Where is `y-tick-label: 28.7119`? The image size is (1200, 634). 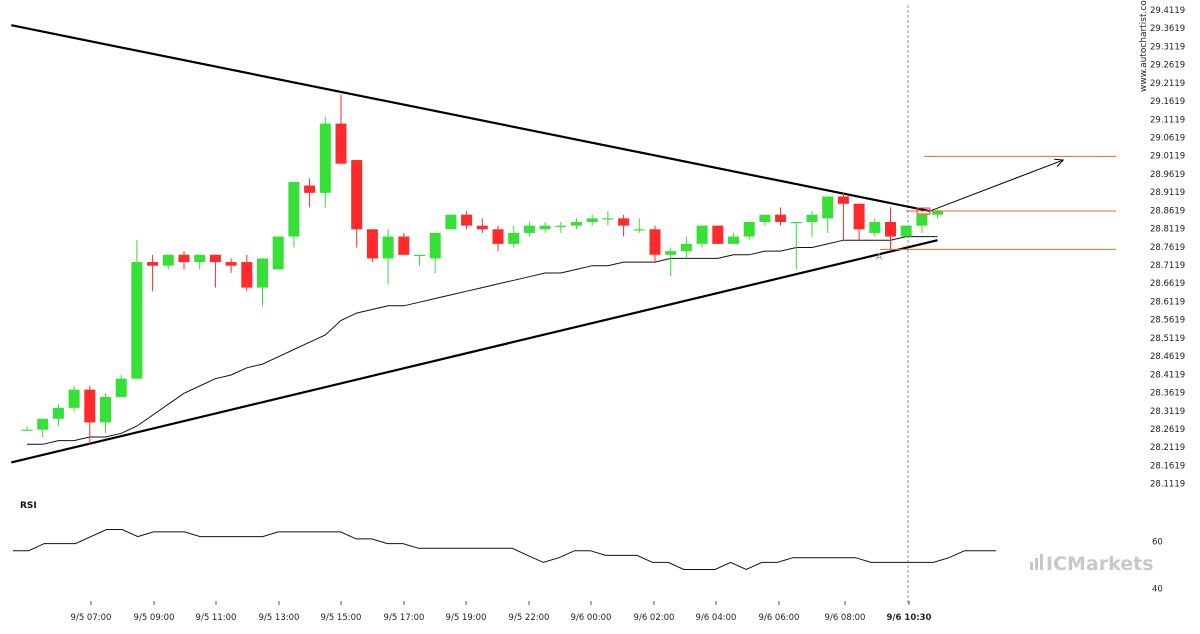 y-tick-label: 28.7119 is located at coordinates (1167, 266).